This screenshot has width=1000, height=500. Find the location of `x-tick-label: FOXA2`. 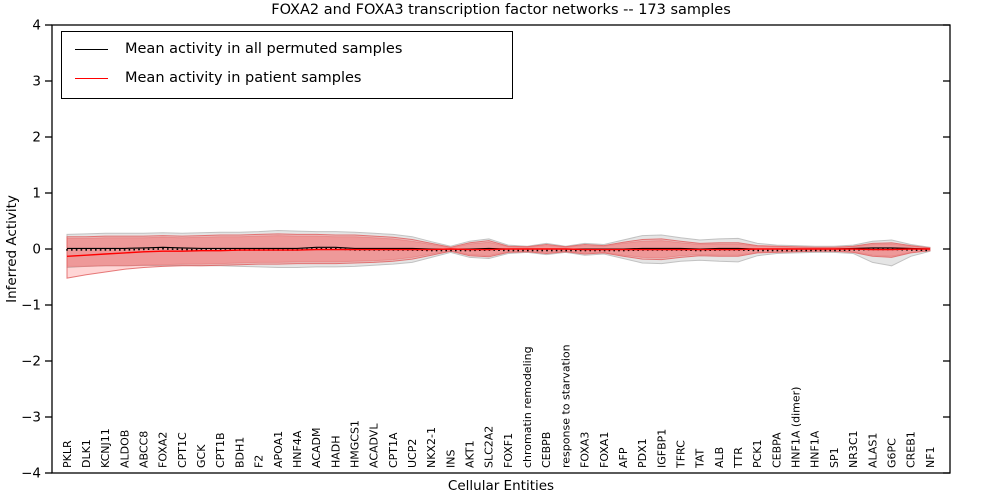

x-tick-label: FOXA2 is located at coordinates (163, 450).